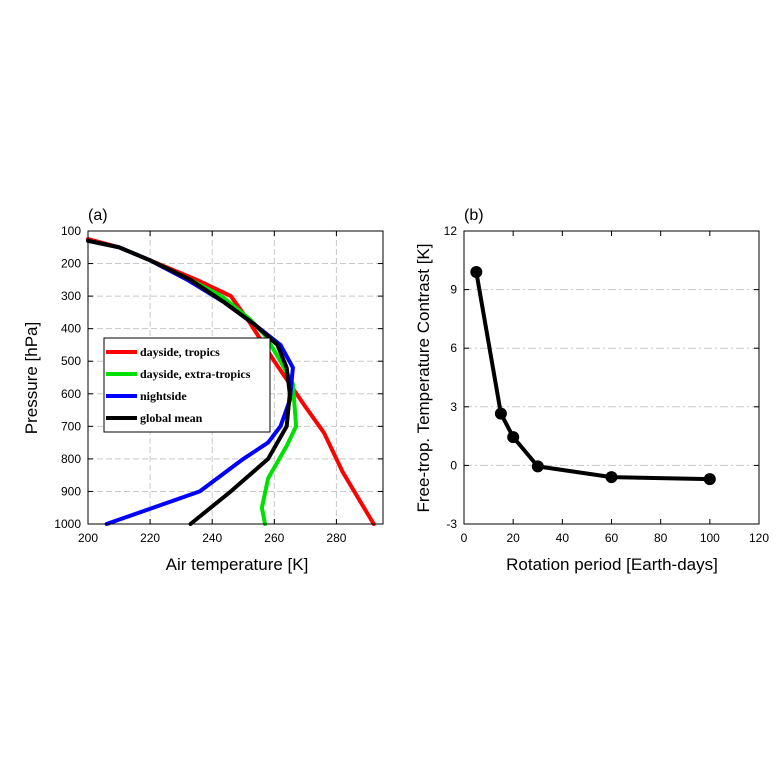 Image resolution: width=781 pixels, height=781 pixels. Describe the element at coordinates (513, 538) in the screenshot. I see `panel-b-x-tick-label: 20` at that location.